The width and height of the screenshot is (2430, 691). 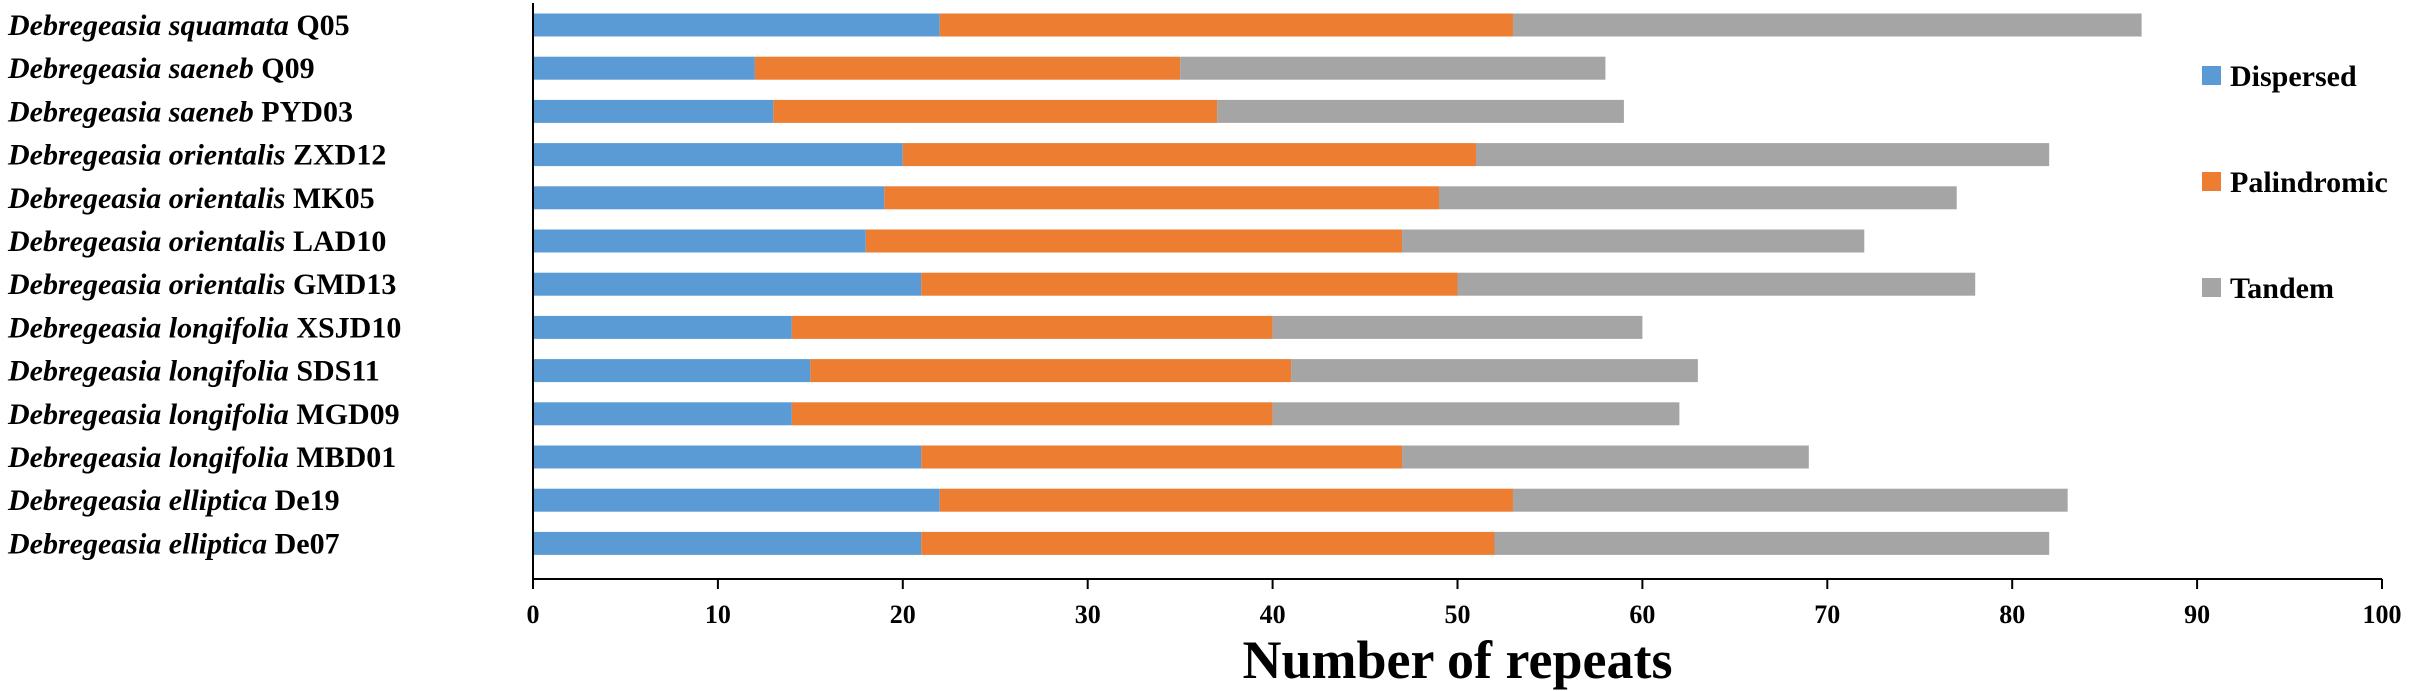 I want to click on category-sample: Q05, so click(x=322, y=25).